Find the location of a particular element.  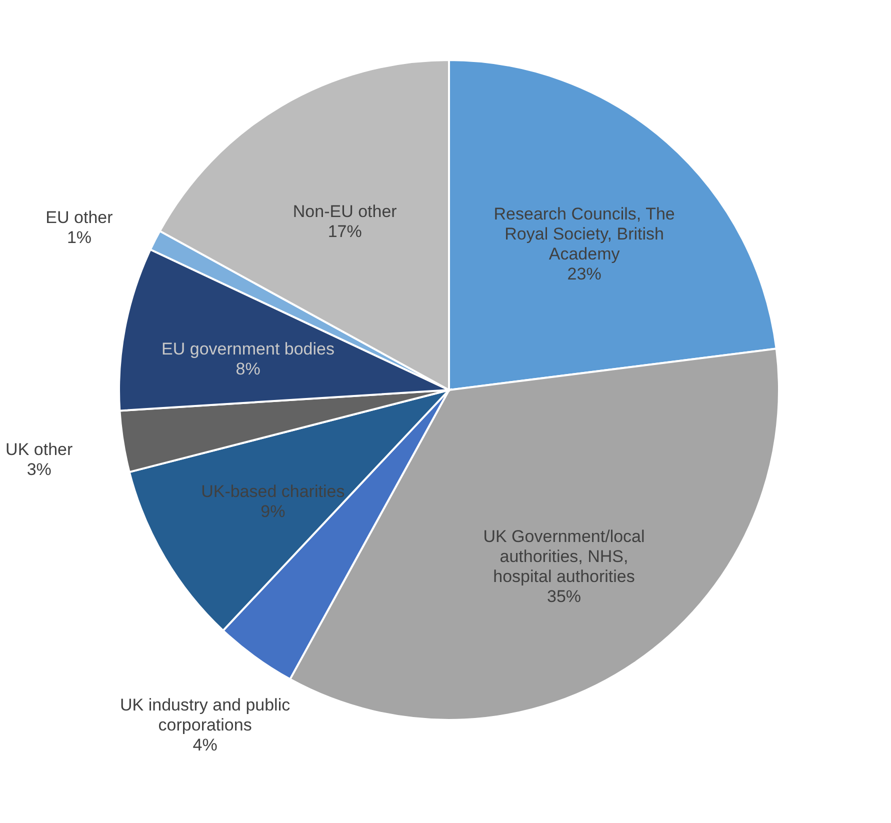

slice-label: UK-based charities is located at coordinates (273, 492).